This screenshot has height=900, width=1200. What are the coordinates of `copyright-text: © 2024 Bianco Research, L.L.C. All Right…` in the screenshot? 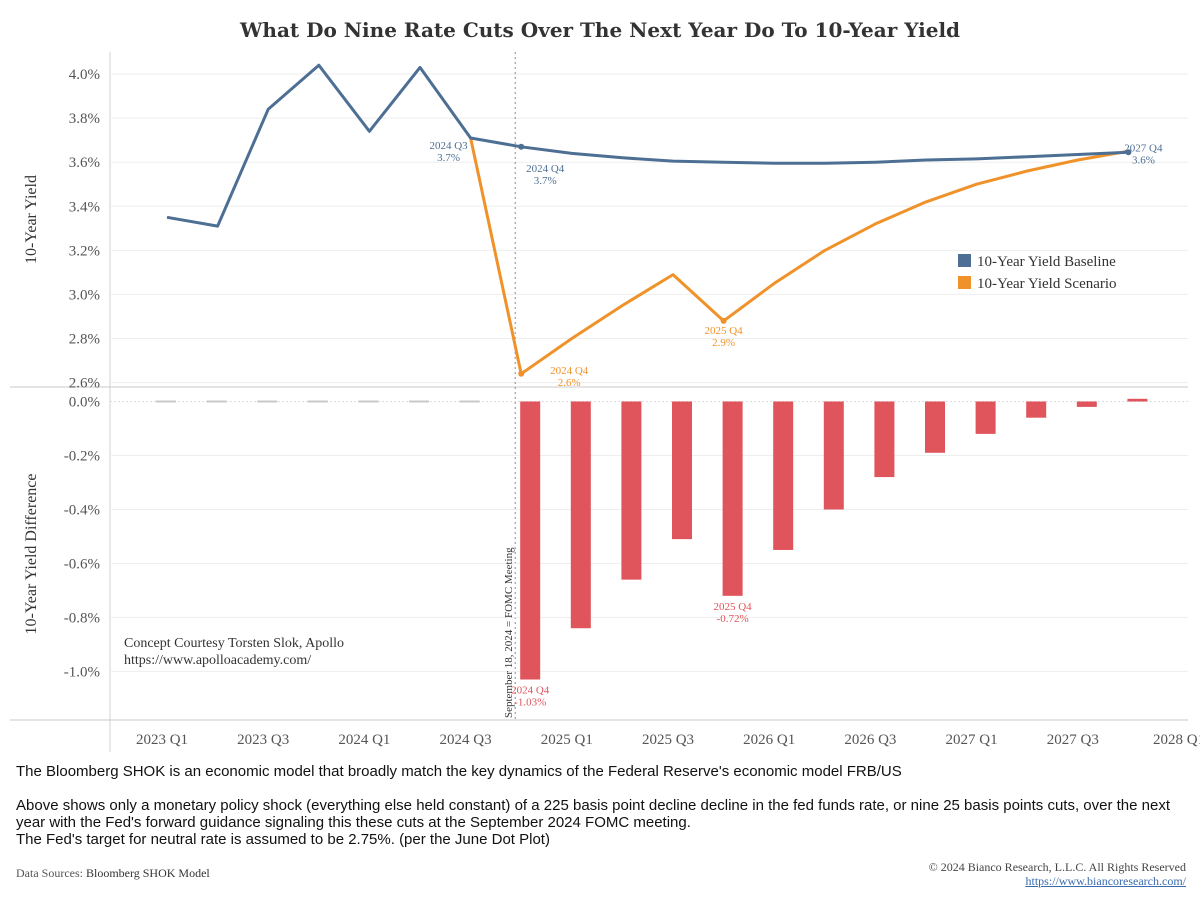 It's located at (1057, 867).